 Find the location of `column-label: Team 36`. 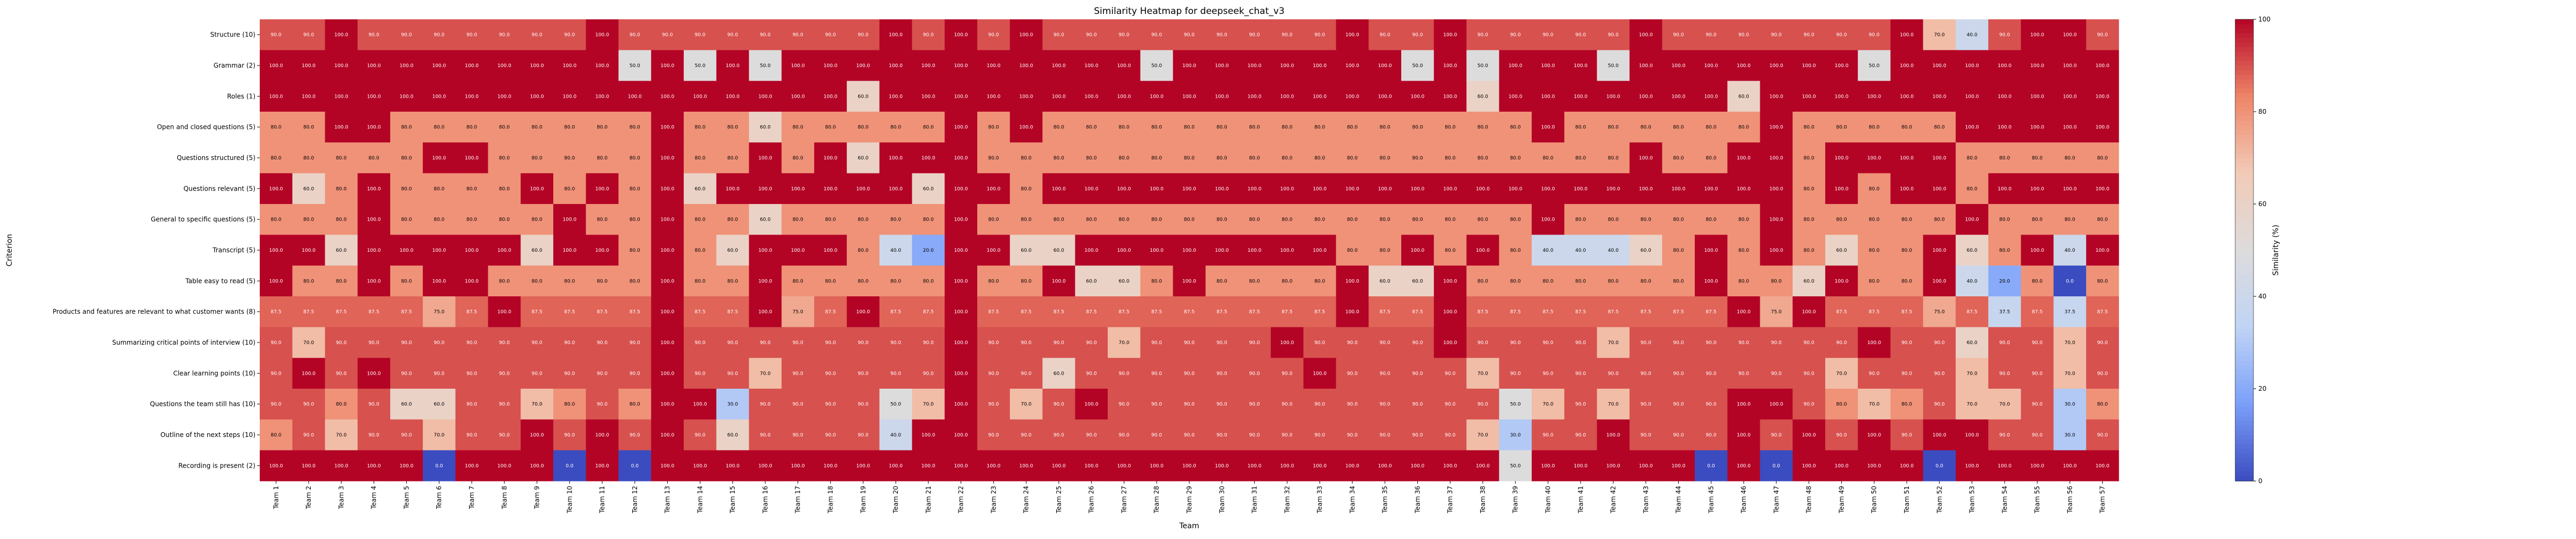

column-label: Team 36 is located at coordinates (1417, 500).